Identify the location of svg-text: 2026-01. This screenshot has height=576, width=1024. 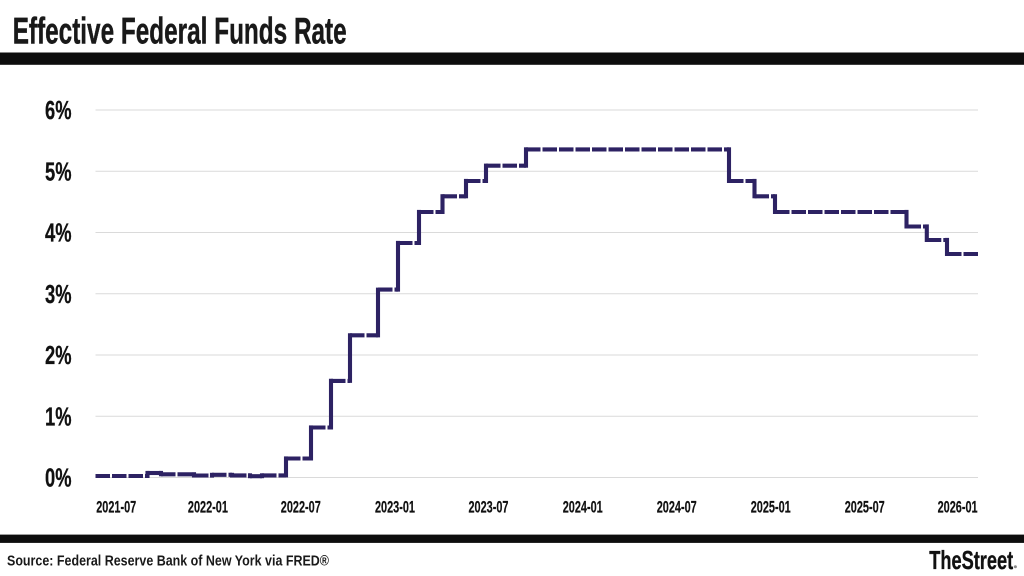
(958, 506).